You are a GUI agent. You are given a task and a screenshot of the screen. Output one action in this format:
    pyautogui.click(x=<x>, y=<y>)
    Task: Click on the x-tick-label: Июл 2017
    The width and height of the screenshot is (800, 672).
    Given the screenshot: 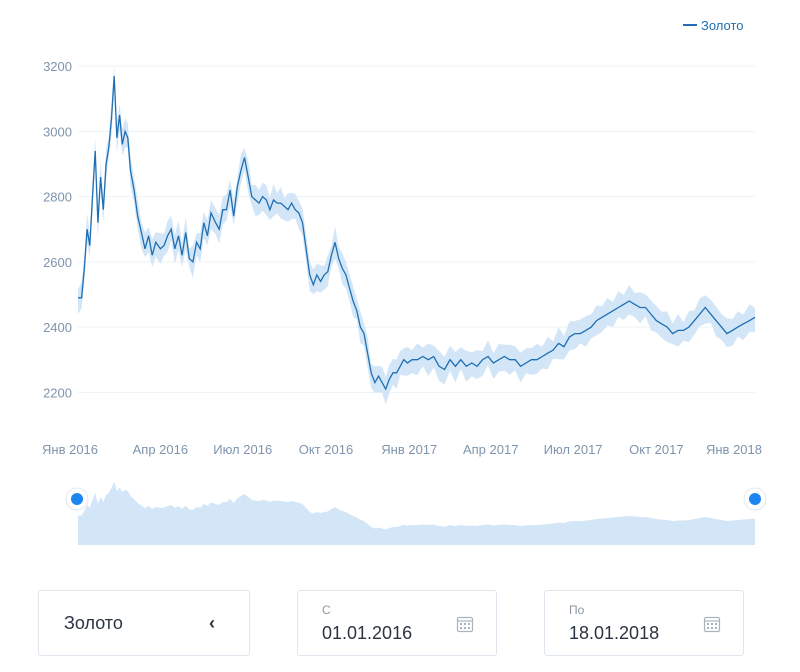 What is the action you would take?
    pyautogui.click(x=573, y=449)
    